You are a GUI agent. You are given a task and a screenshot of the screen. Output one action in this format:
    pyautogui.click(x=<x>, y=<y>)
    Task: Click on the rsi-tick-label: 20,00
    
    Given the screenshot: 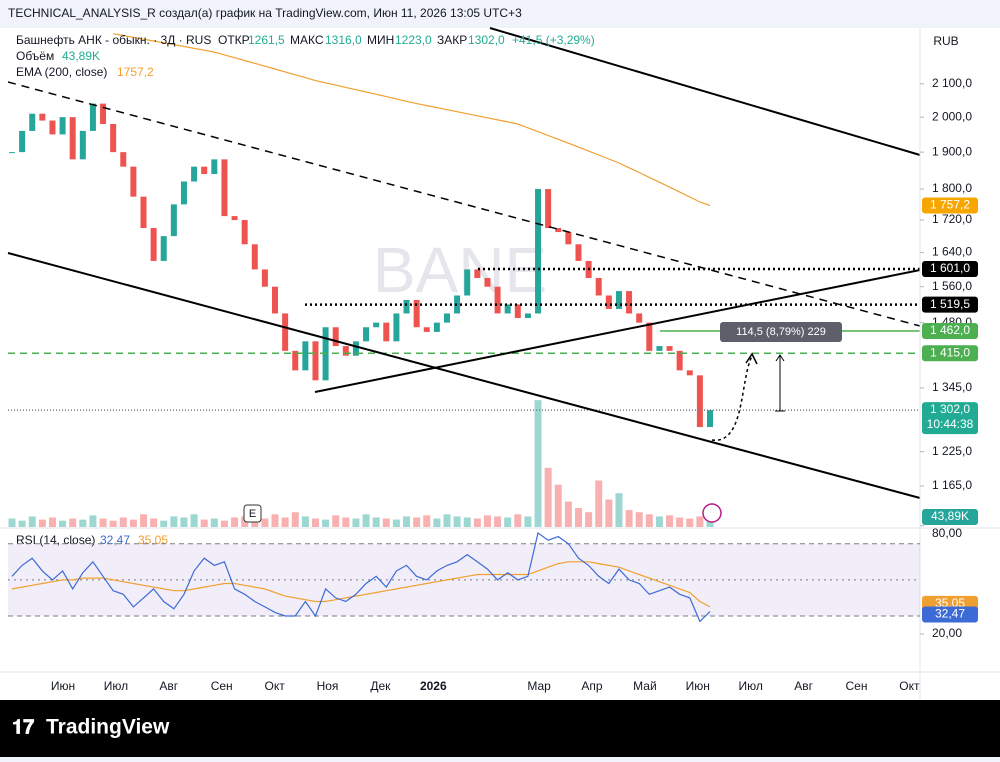 What is the action you would take?
    pyautogui.click(x=947, y=633)
    